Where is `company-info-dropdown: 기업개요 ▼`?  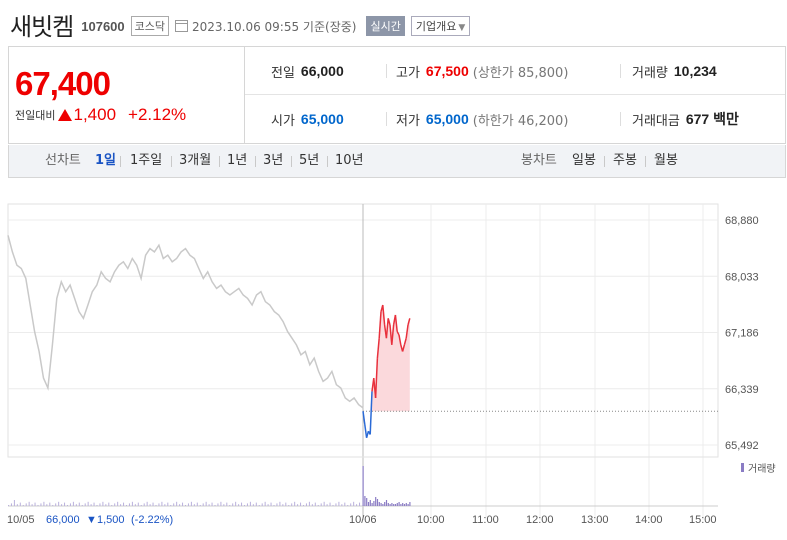
company-info-dropdown: 기업개요 ▼ is located at coordinates (440, 25).